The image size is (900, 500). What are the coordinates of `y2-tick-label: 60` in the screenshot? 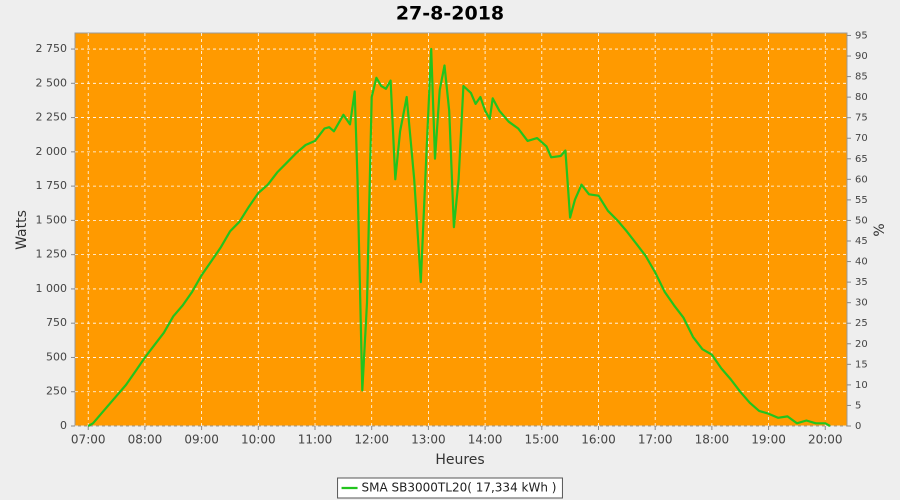 It's located at (861, 179).